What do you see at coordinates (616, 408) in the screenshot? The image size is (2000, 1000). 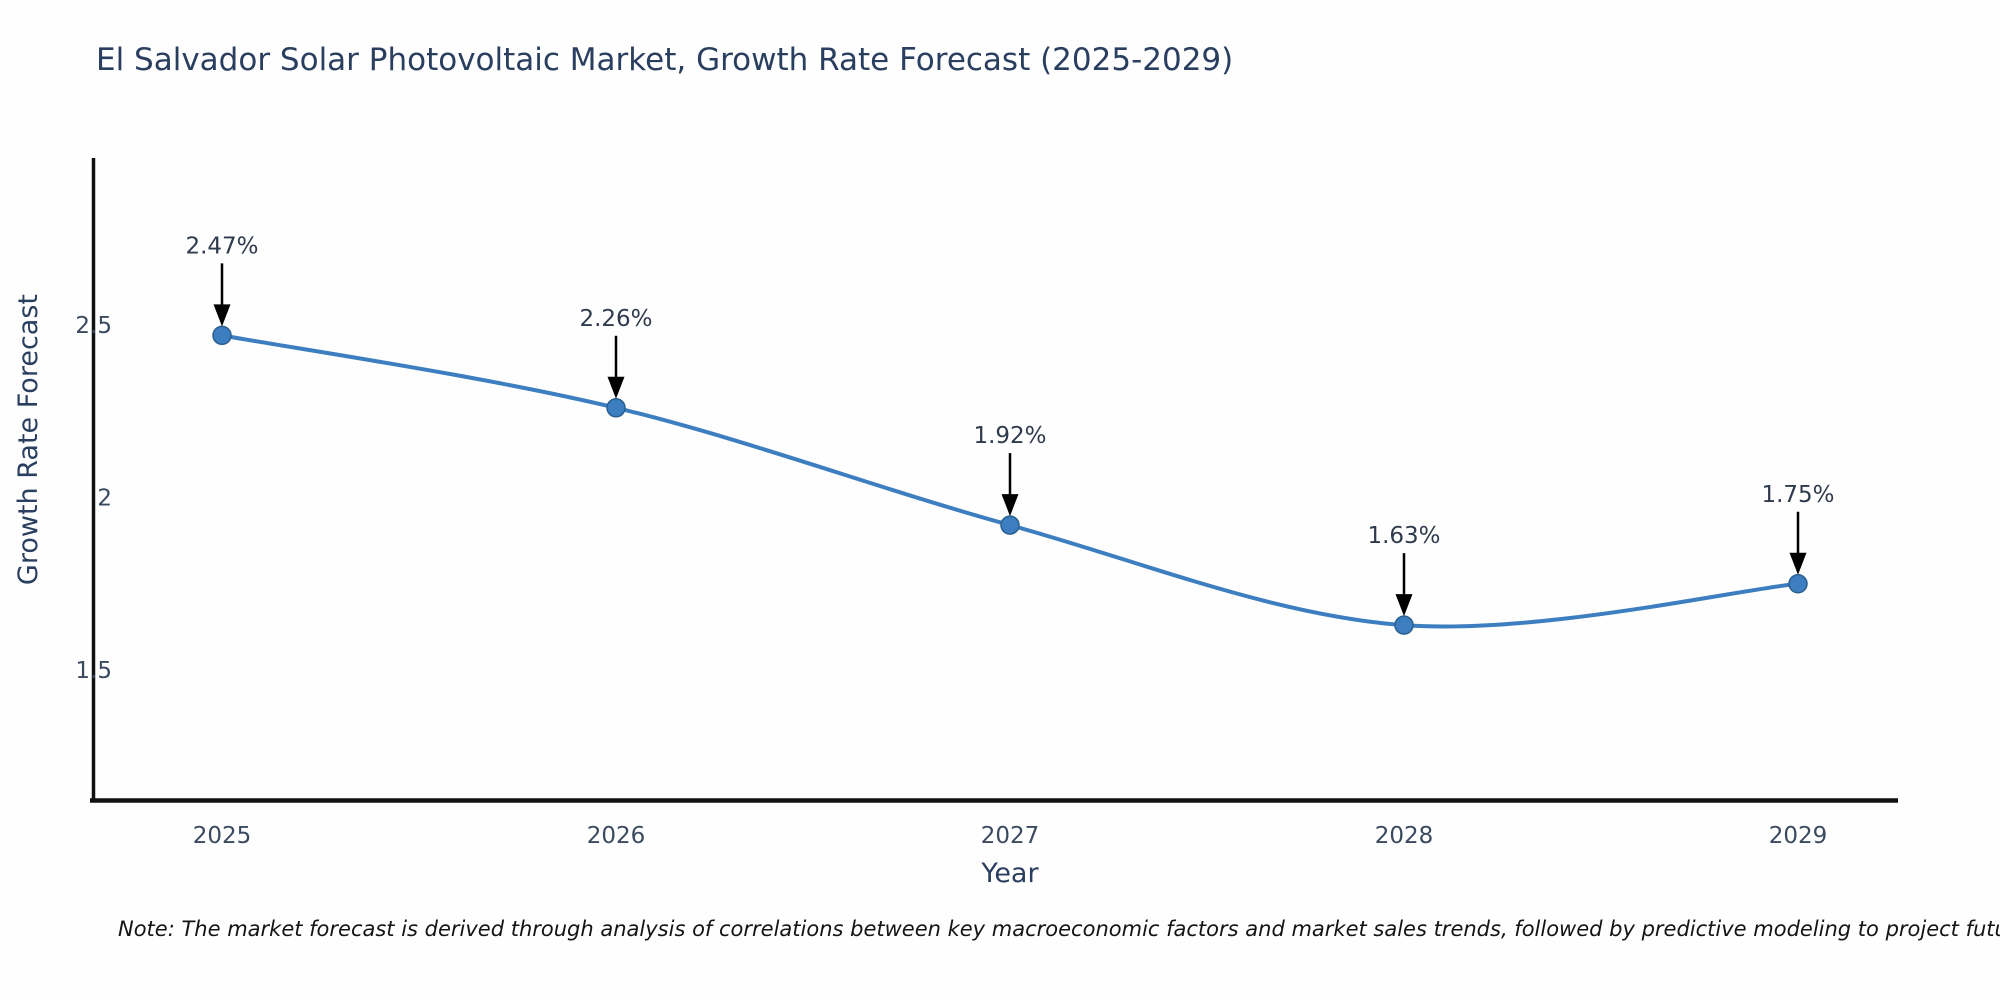 I see `data-point-2026` at bounding box center [616, 408].